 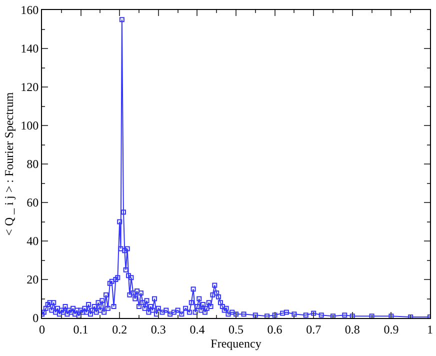 What do you see at coordinates (32, 203) in the screenshot?
I see `y-tick-label: 60` at bounding box center [32, 203].